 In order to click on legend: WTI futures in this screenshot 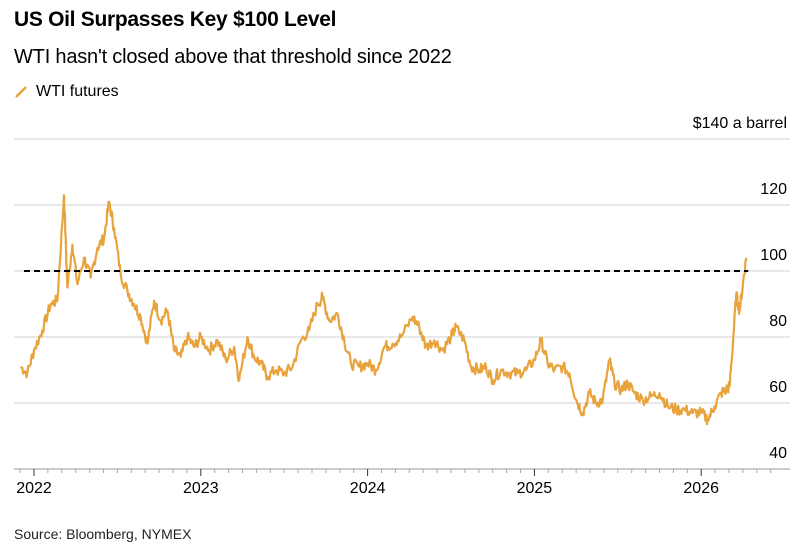, I will do `click(66, 92)`.